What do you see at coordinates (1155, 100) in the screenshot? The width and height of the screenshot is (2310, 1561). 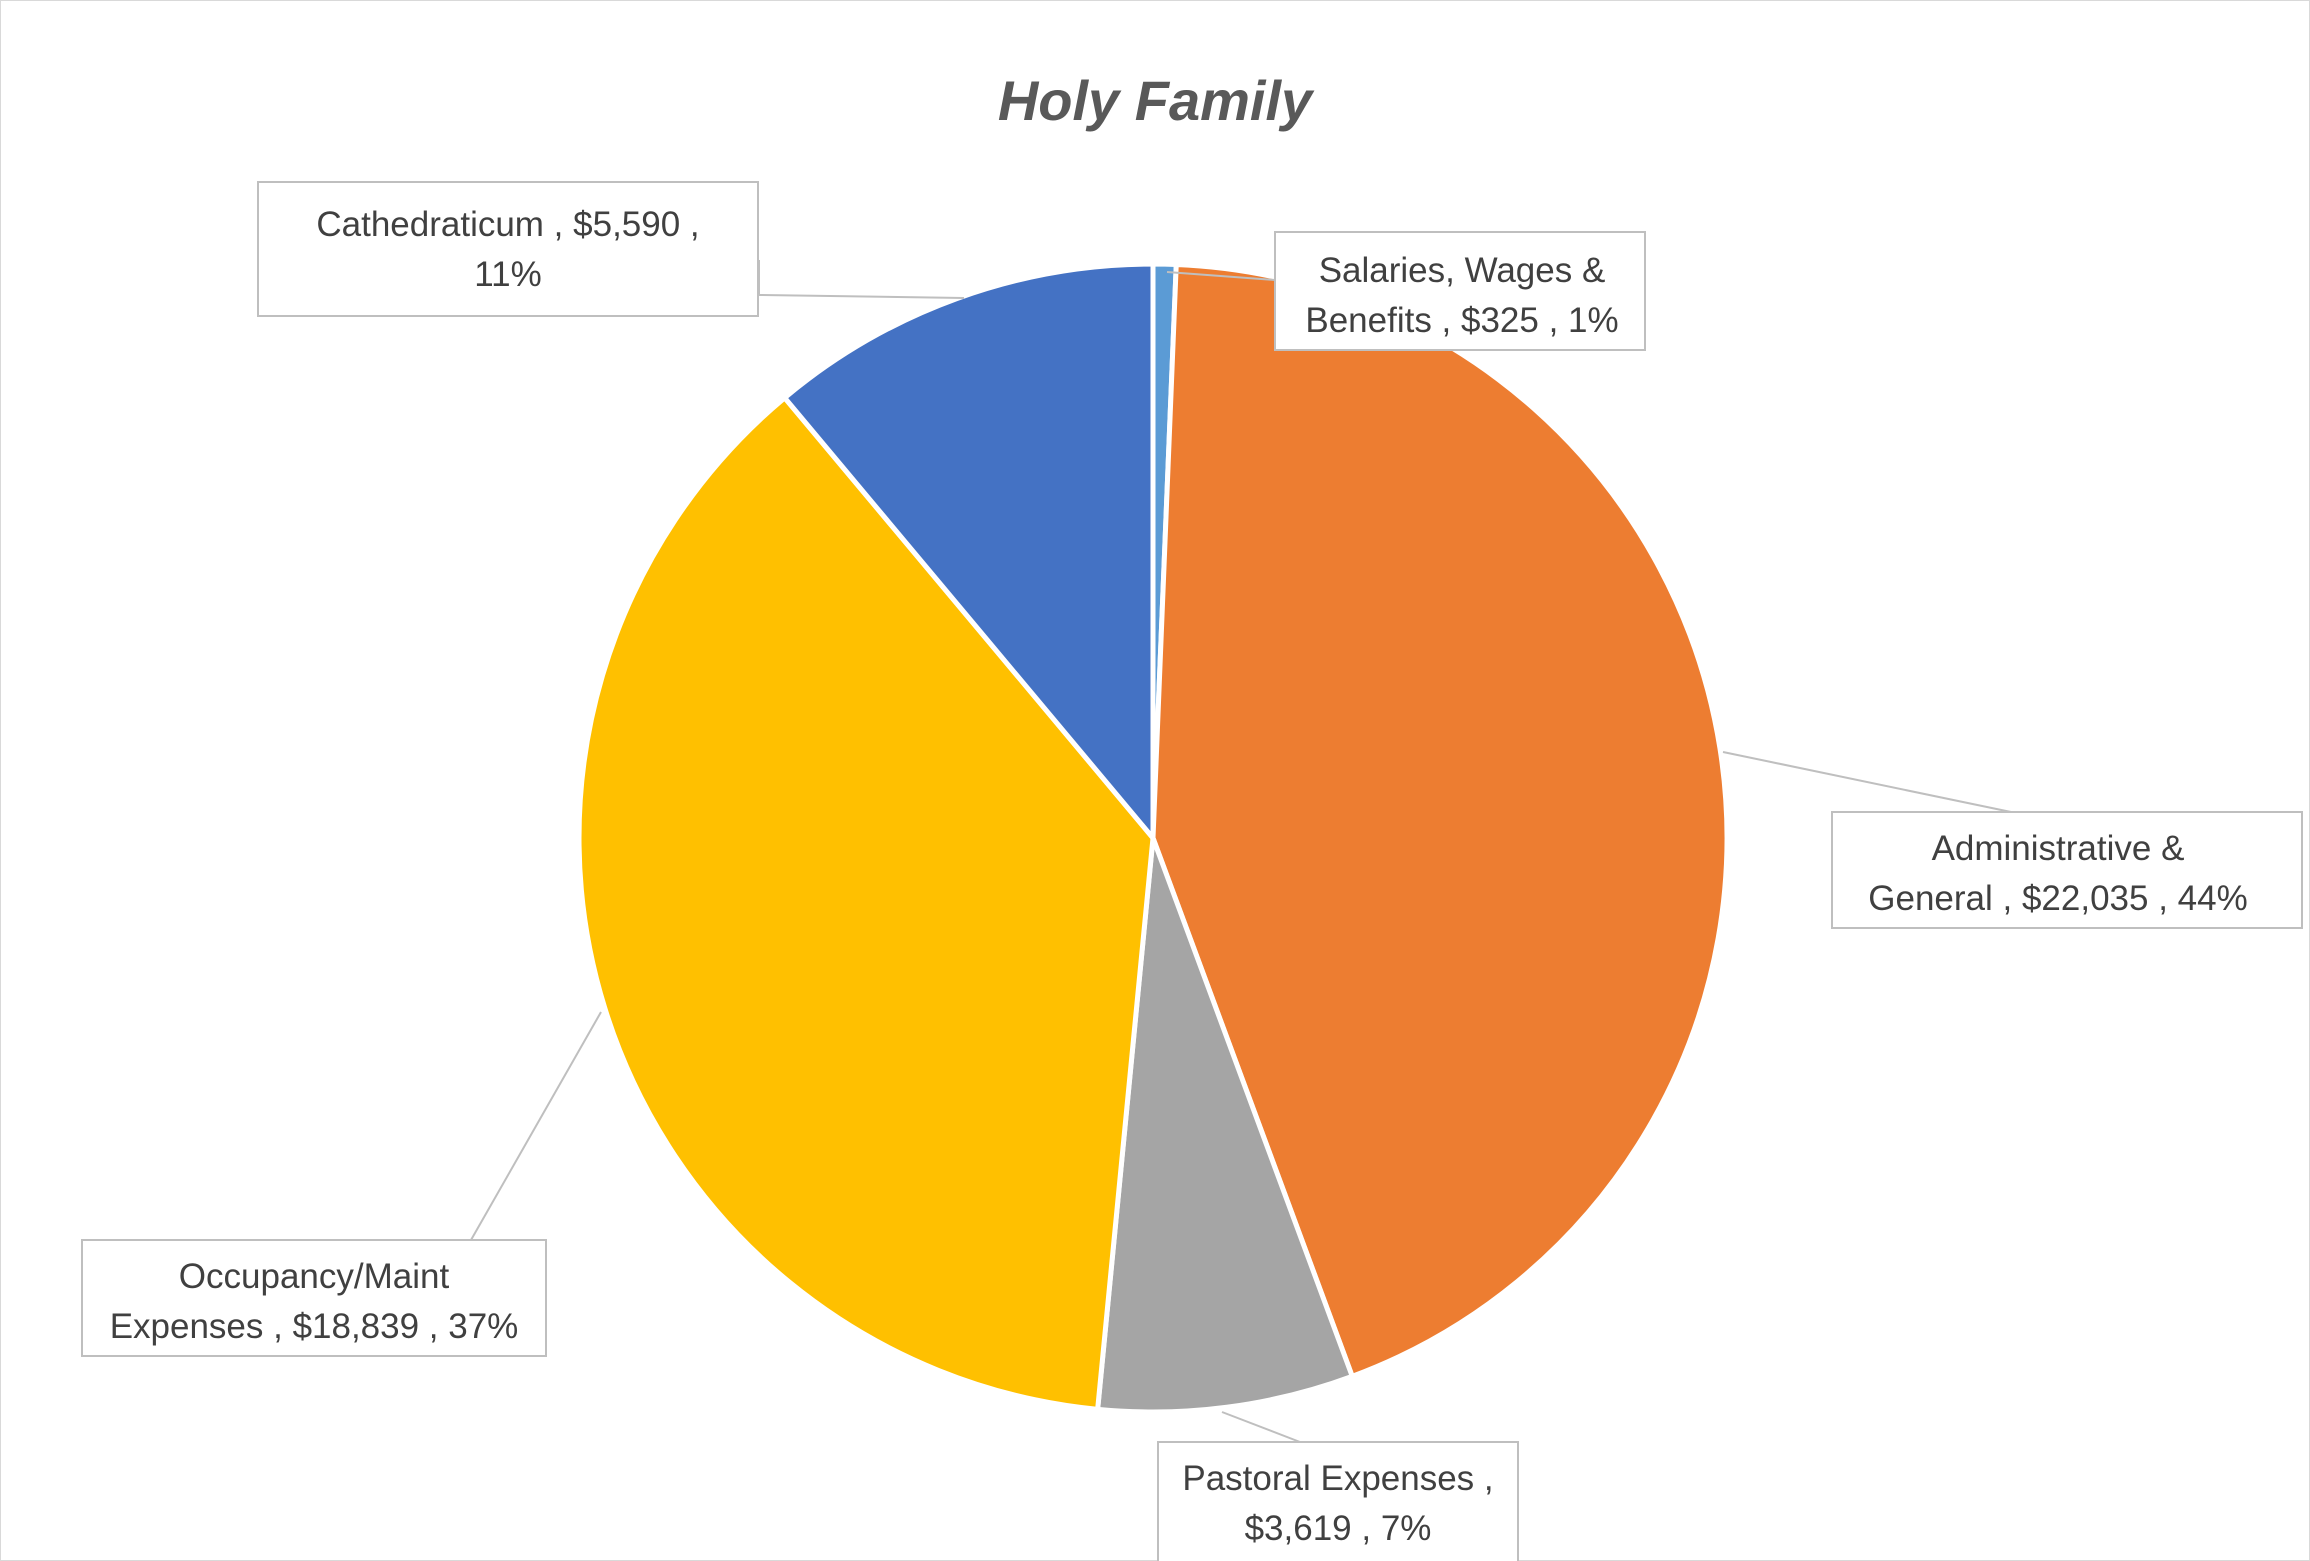 I see `chart-title: Holy Family` at bounding box center [1155, 100].